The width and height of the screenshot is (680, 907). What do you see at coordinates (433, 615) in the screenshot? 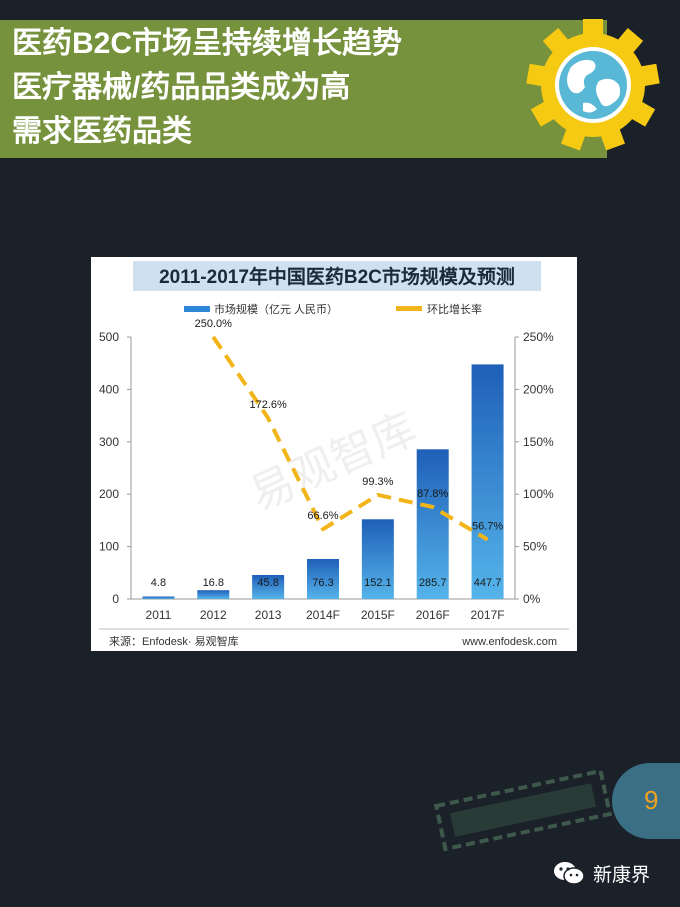
I see `x-axis-tick-label: 2016F` at bounding box center [433, 615].